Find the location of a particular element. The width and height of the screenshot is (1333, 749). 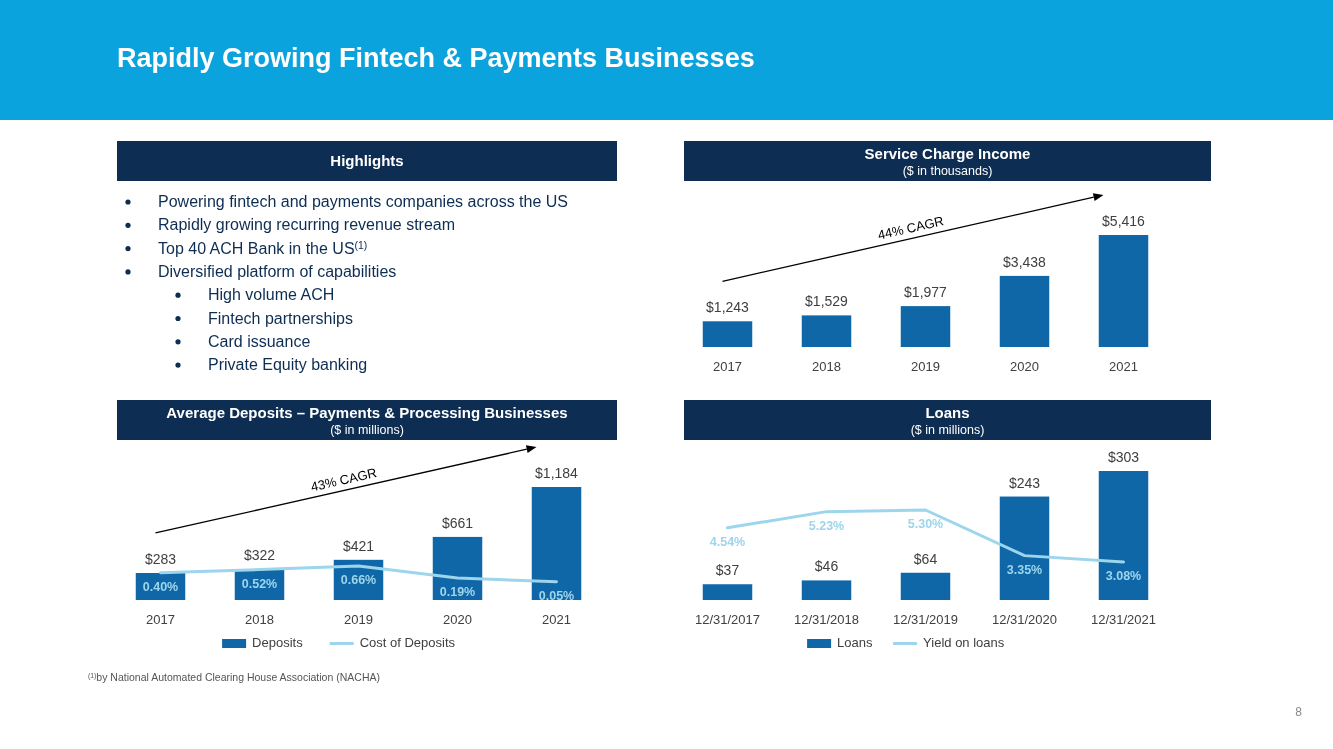

legend-label: Loans is located at coordinates (855, 642).